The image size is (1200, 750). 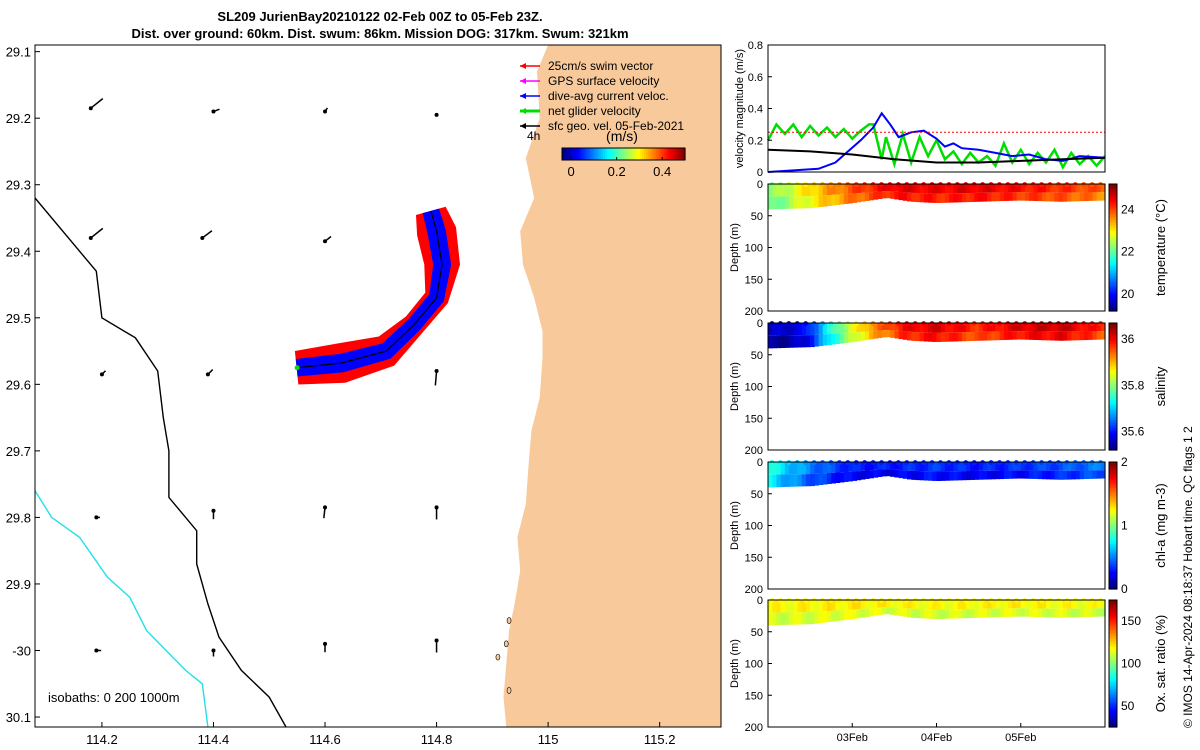 I want to click on section-x-tick-label: 03Feb, so click(x=852, y=738).